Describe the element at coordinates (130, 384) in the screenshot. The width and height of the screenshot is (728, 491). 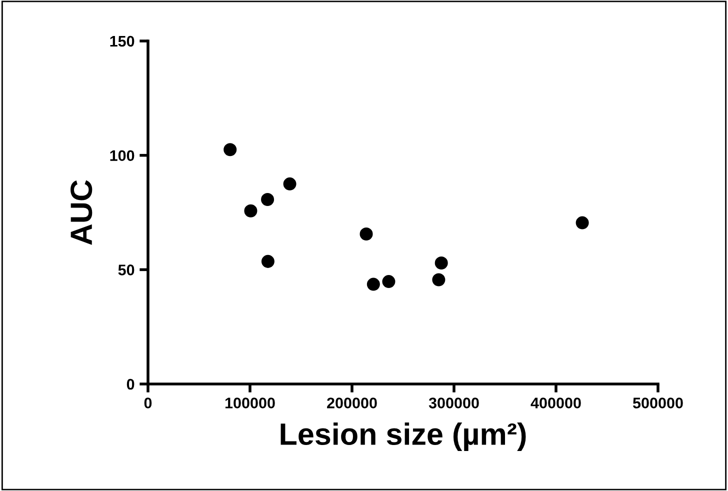
I see `y-tick-label: 0` at that location.